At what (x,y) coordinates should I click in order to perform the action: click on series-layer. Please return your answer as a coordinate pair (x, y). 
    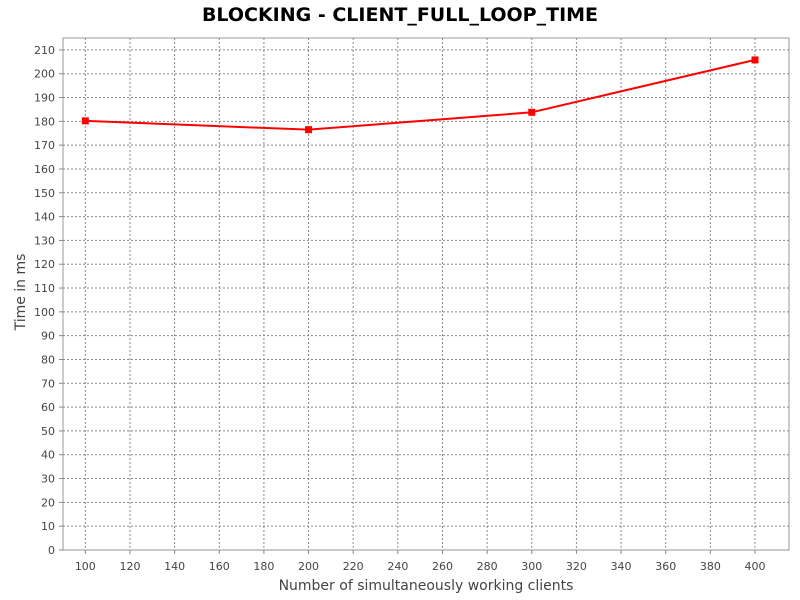
    Looking at the image, I should click on (420, 95).